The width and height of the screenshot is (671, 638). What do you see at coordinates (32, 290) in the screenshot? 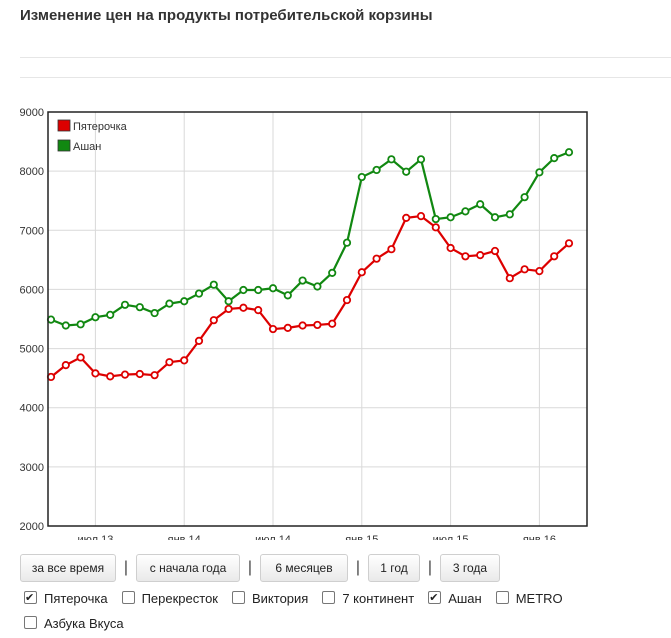
I see `y-tick-label: 6000` at bounding box center [32, 290].